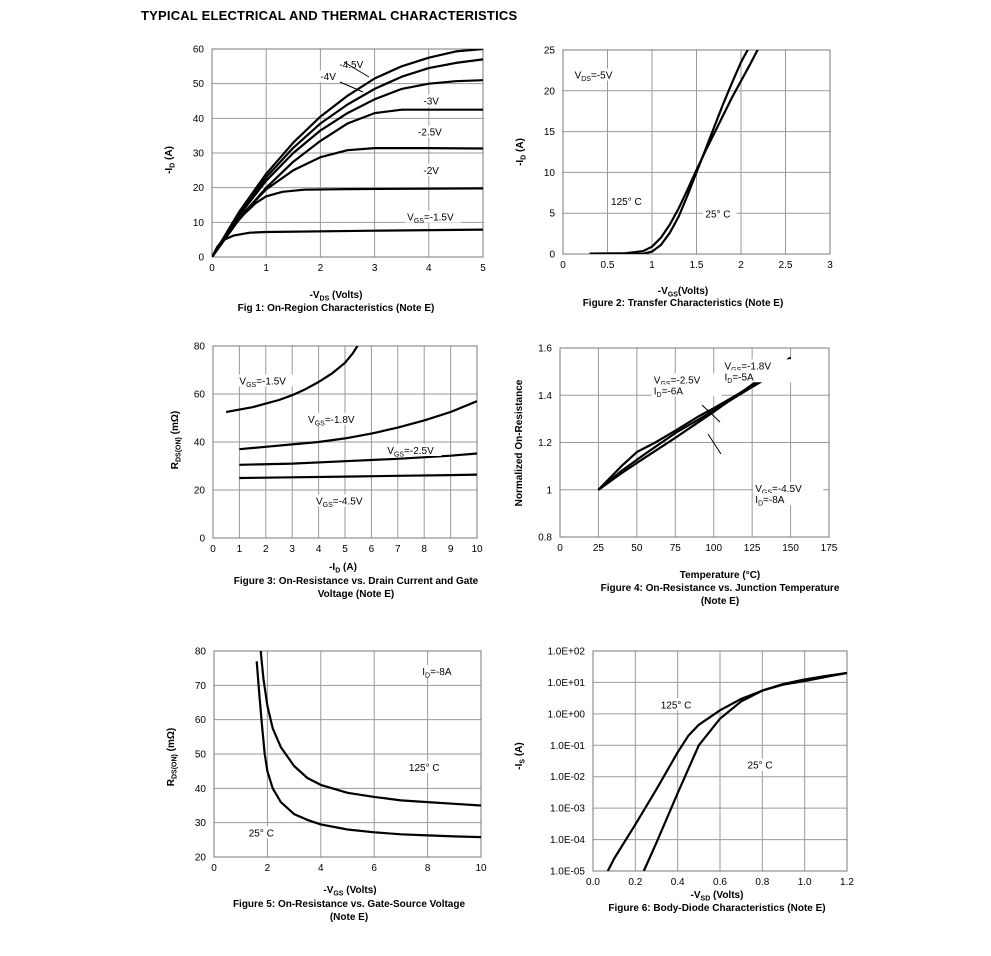  What do you see at coordinates (637, 548) in the screenshot?
I see `fig4-xtick-label: 50` at bounding box center [637, 548].